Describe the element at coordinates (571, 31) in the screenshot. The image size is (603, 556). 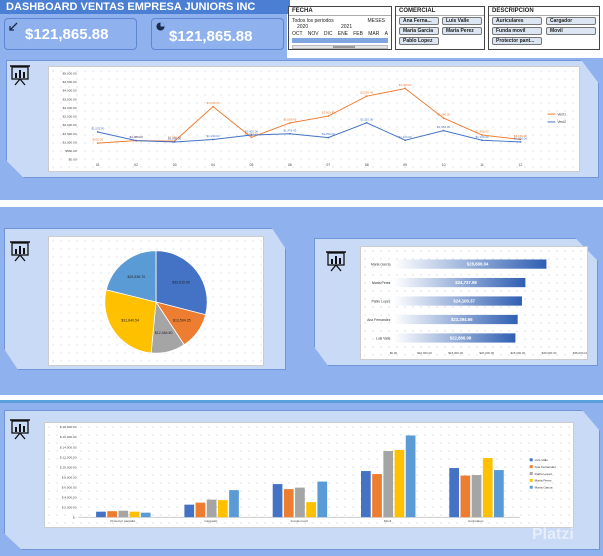
I see `descripcion-item: Movil` at that location.